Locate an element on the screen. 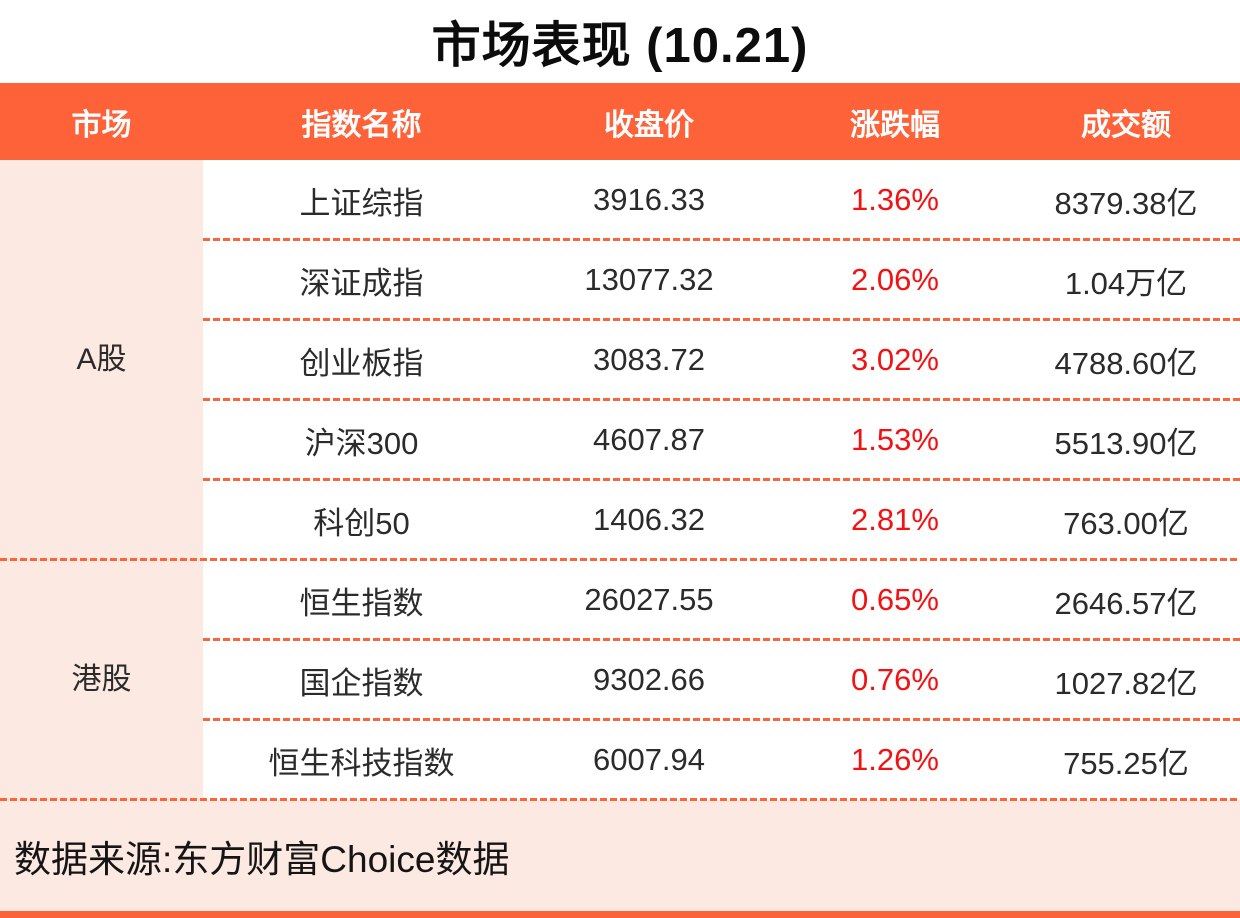 The width and height of the screenshot is (1240, 918). title-bar: 市场表现 (10.21) is located at coordinates (620, 41).